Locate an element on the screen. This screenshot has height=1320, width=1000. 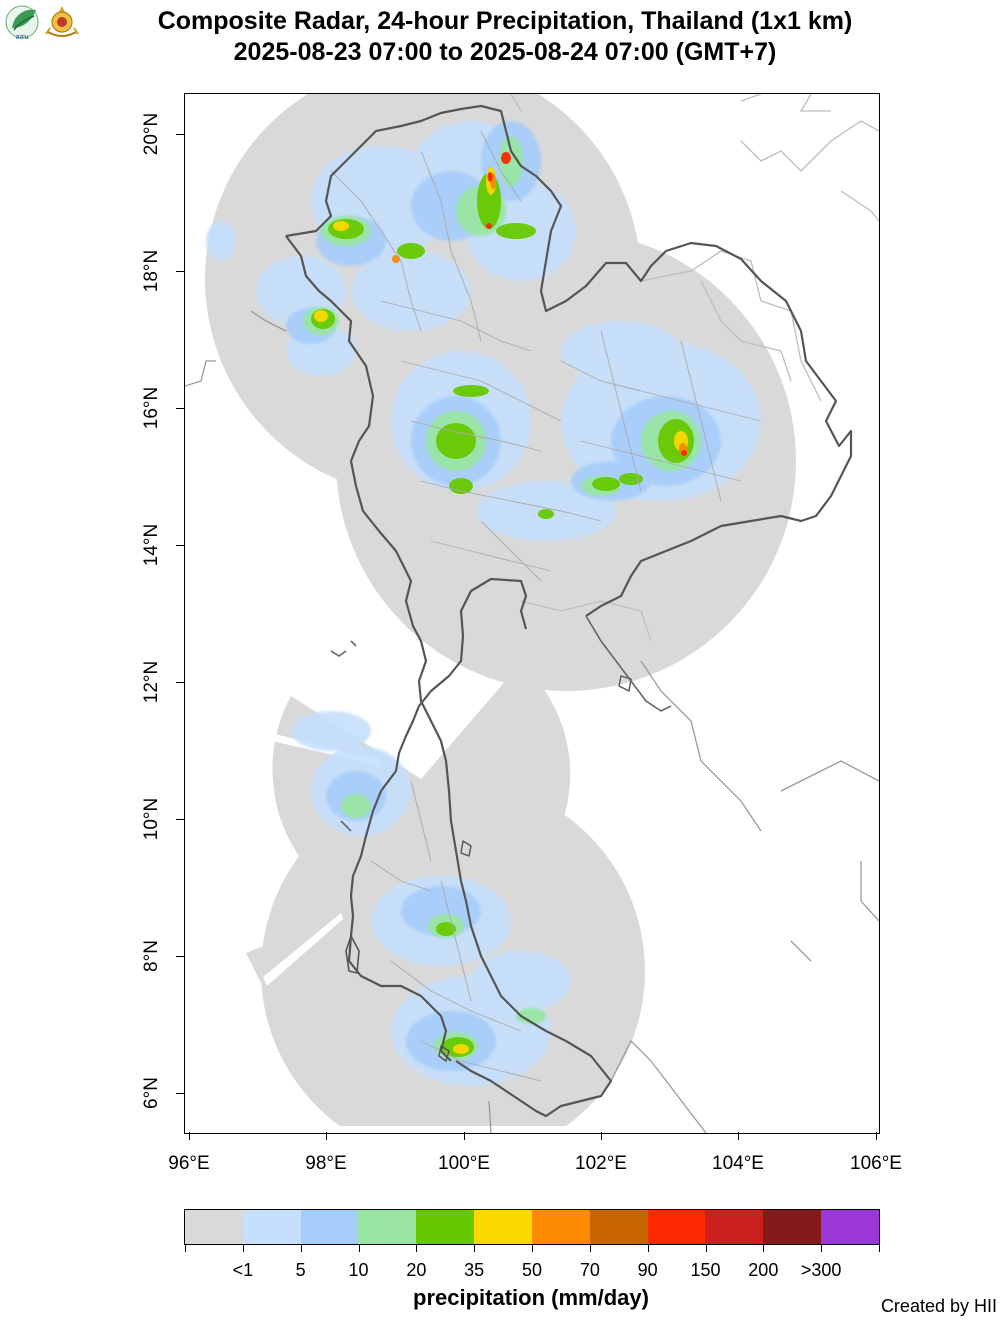
color-bar-label: 90 is located at coordinates (647, 1270).